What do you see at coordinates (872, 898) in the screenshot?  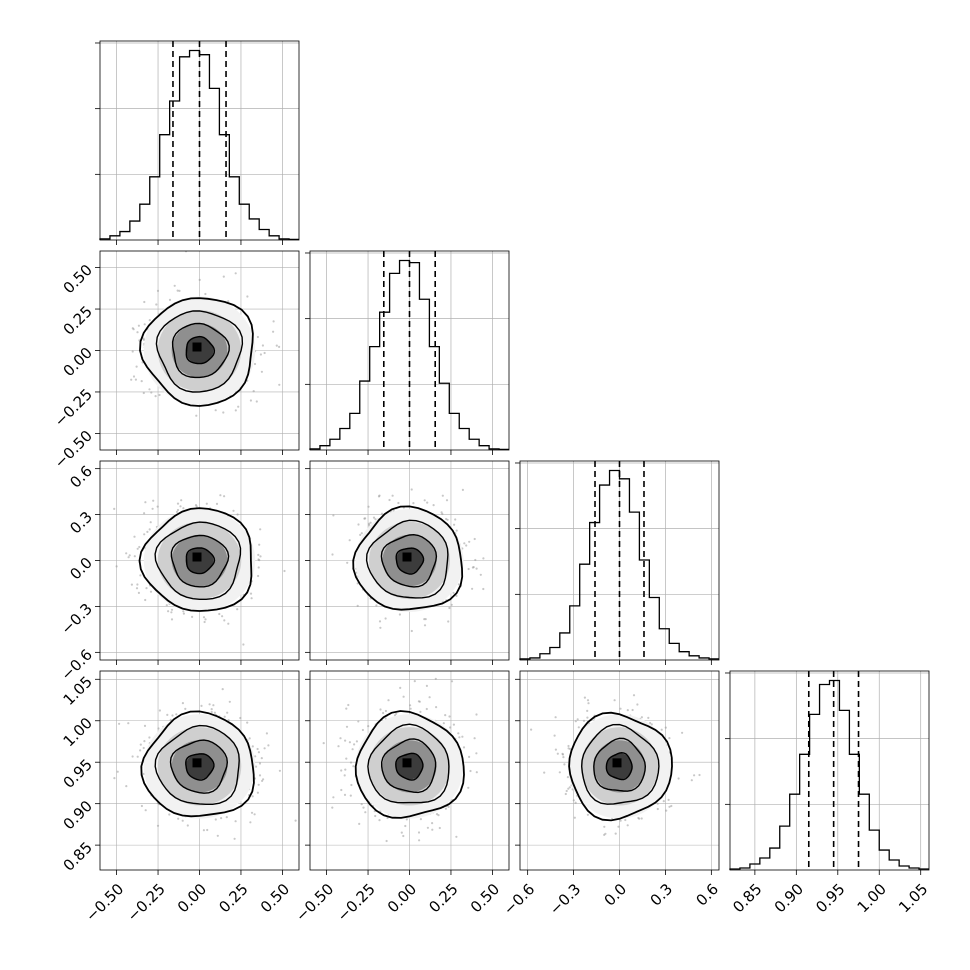 I see `x-tick-label: 1.00` at bounding box center [872, 898].